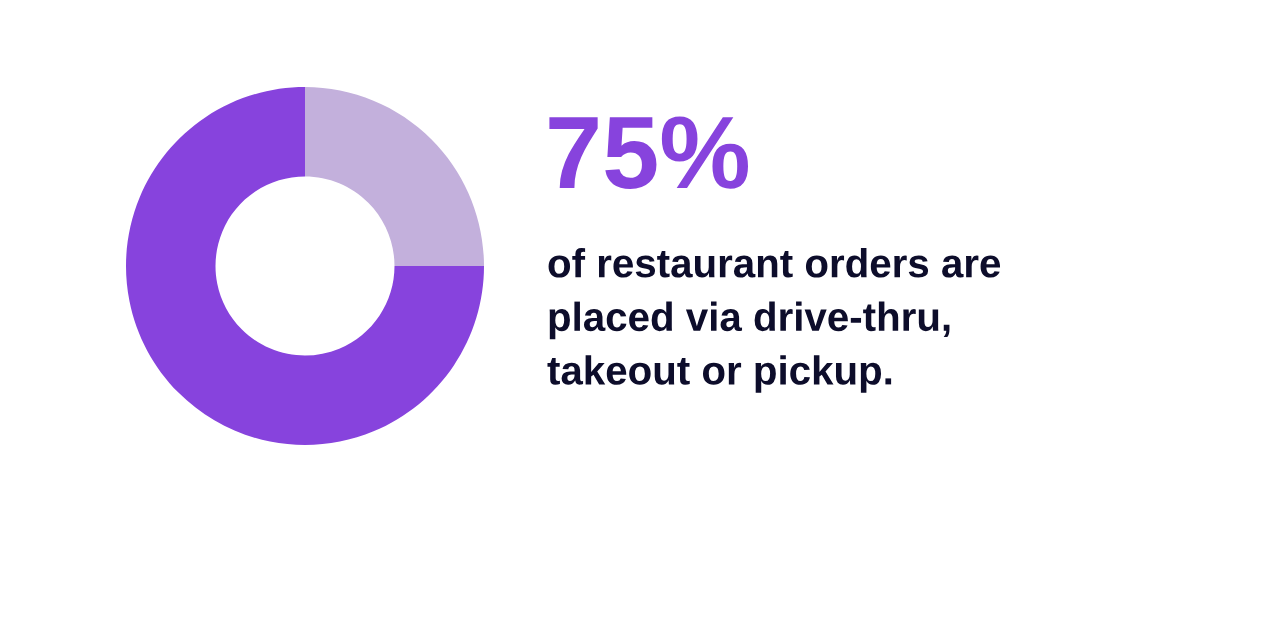  What do you see at coordinates (648, 153) in the screenshot?
I see `text: 75%` at bounding box center [648, 153].